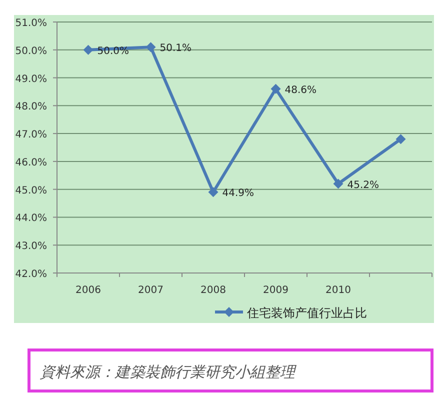 The image size is (442, 407). I want to click on x-tick-label: 2010, so click(338, 290).